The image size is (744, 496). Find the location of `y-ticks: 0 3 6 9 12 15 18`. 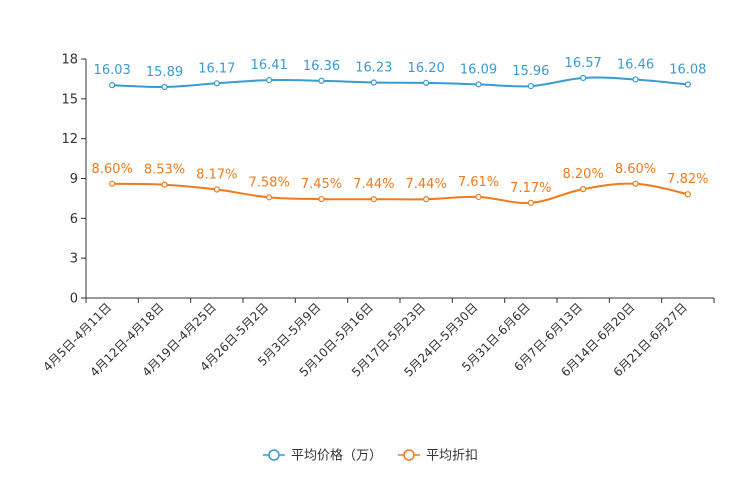

y-ticks: 0 3 6 9 12 15 18 is located at coordinates (73, 180).